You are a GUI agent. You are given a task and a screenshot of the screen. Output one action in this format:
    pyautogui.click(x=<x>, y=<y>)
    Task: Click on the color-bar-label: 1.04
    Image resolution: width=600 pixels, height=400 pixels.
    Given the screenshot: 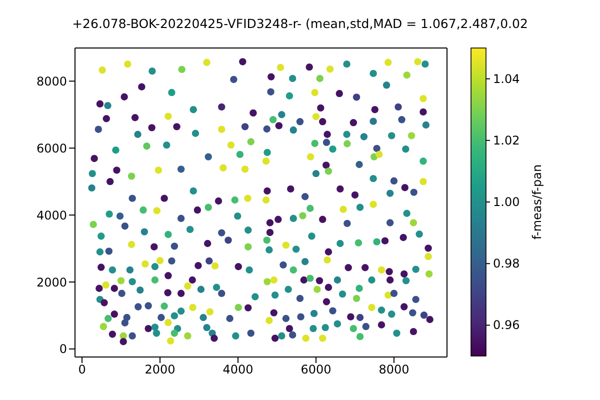 What is the action you would take?
    pyautogui.click(x=506, y=79)
    